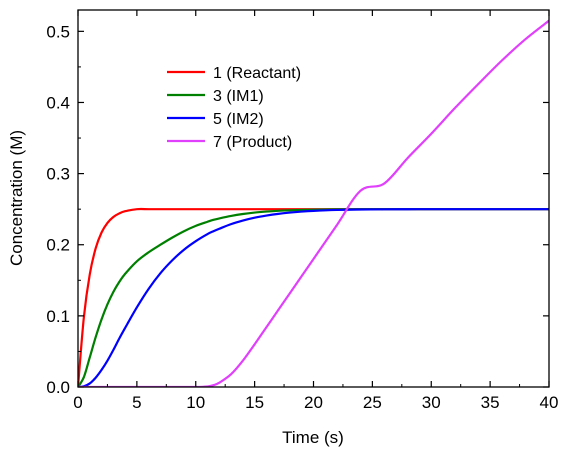 This screenshot has height=450, width=577. I want to click on y-tick-label: 0.4, so click(58, 102).